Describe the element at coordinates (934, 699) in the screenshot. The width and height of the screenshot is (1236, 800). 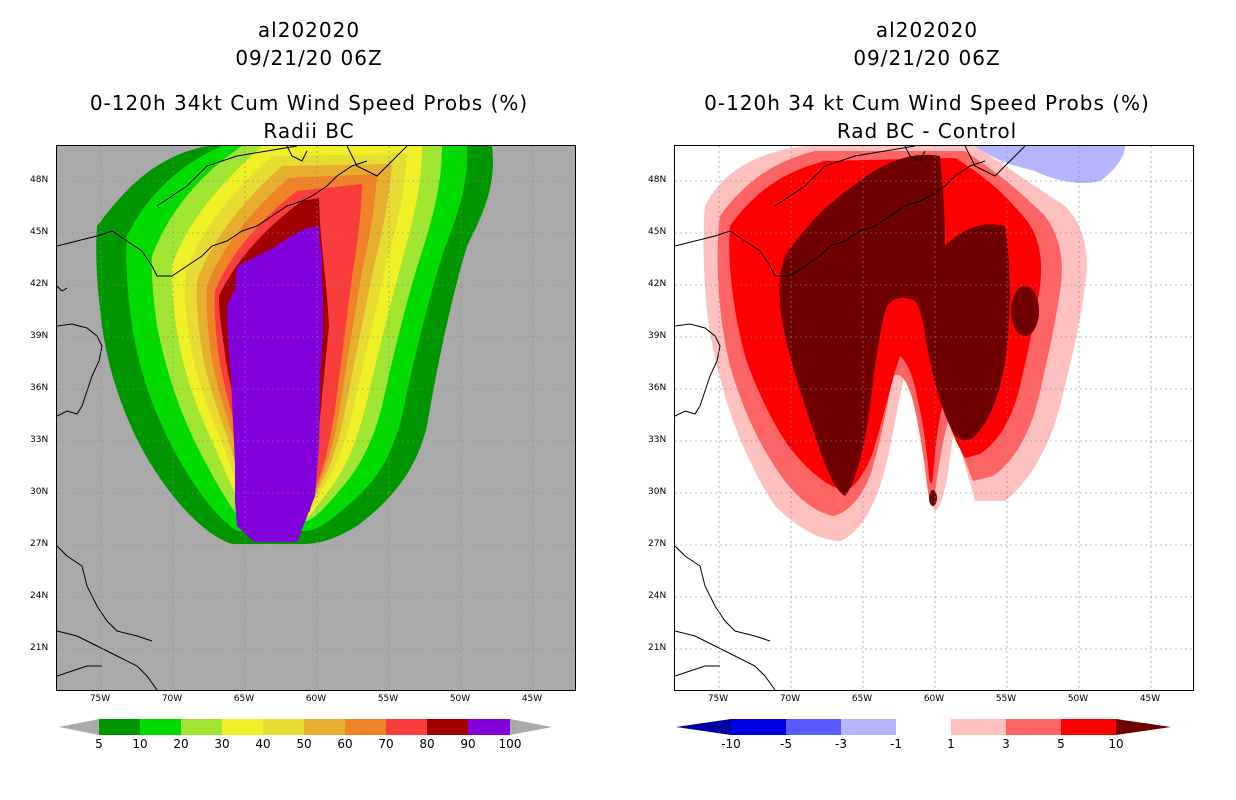
I see `right-lon-60: 60W` at that location.